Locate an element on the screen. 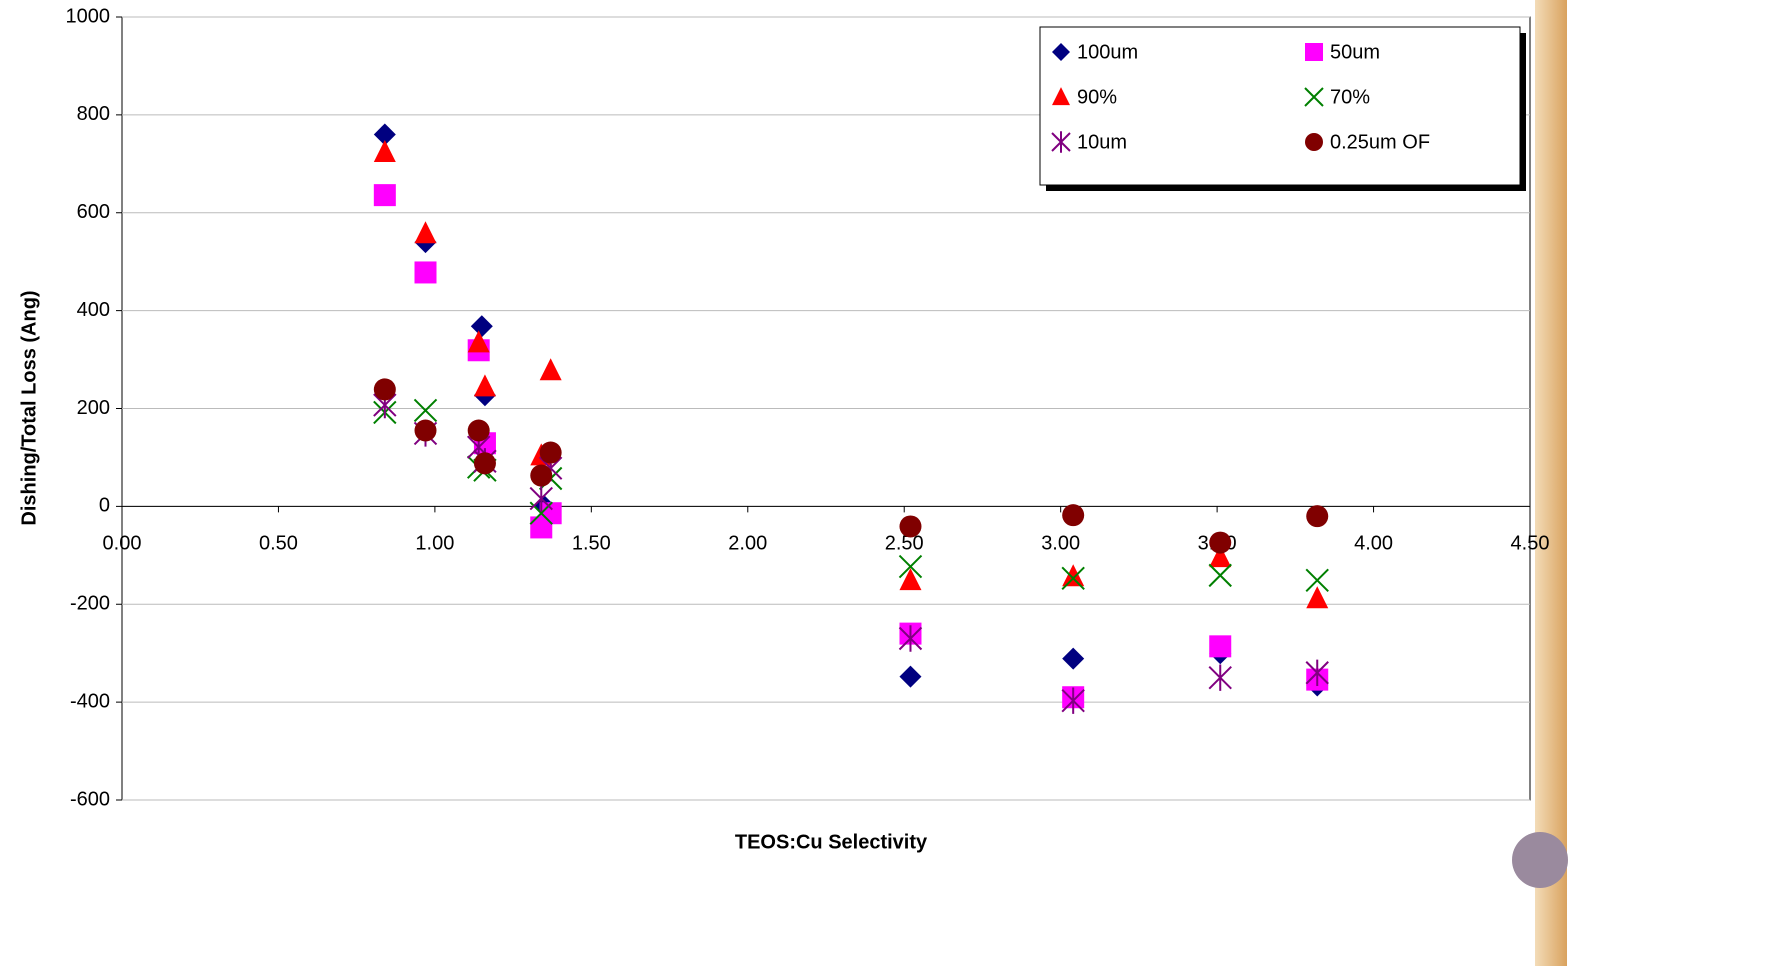 The height and width of the screenshot is (971, 1767). y-axis-title: Dishing/Total Loss (Ang) is located at coordinates (29, 407).